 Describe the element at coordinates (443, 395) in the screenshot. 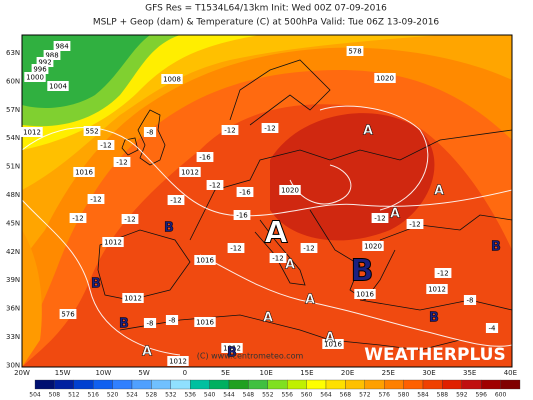

I see `colorbar-label: 588` at that location.